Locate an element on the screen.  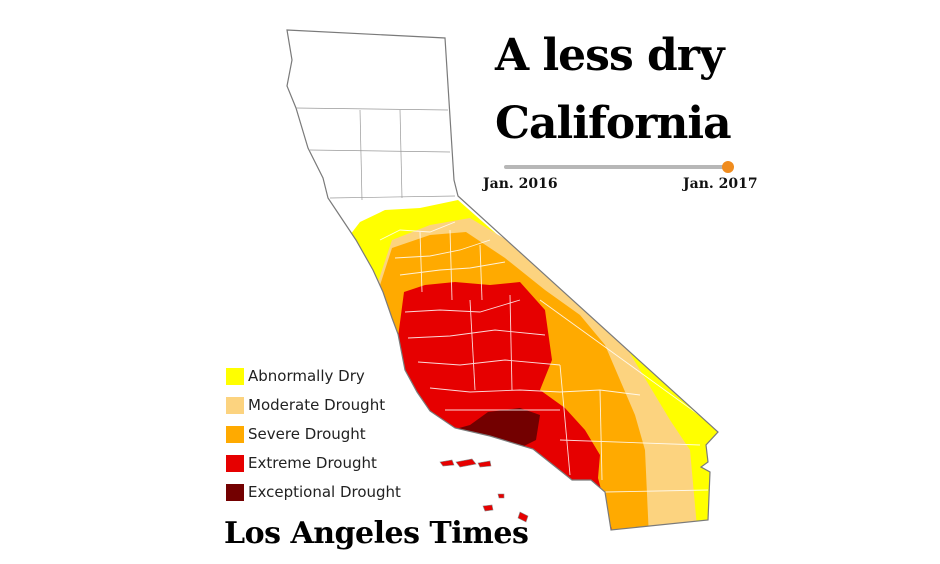
timeline is located at coordinates (619, 167).